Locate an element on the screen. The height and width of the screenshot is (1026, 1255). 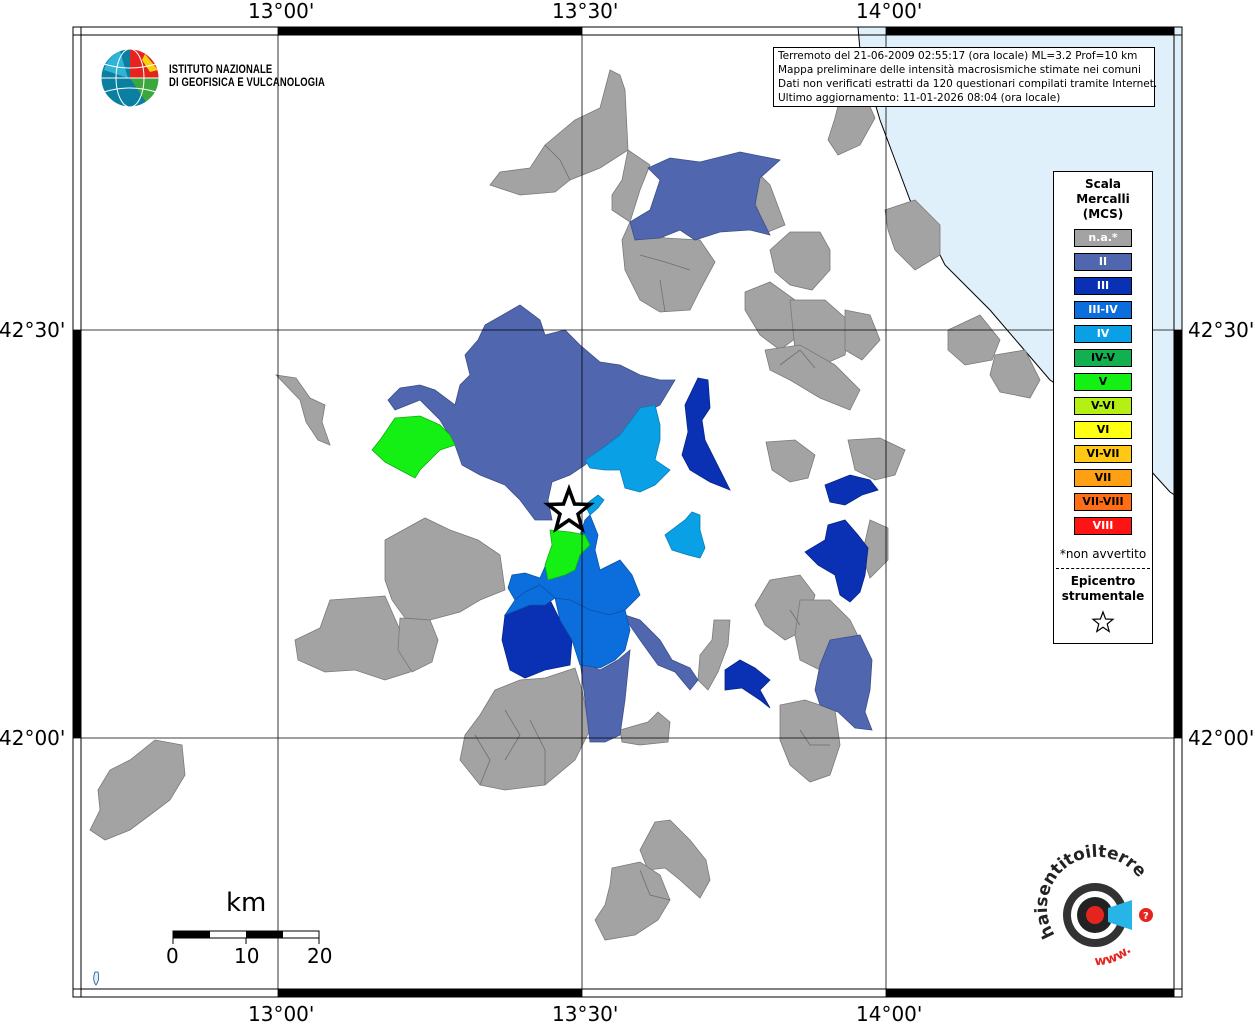
legend-item: III is located at coordinates (1103, 286).